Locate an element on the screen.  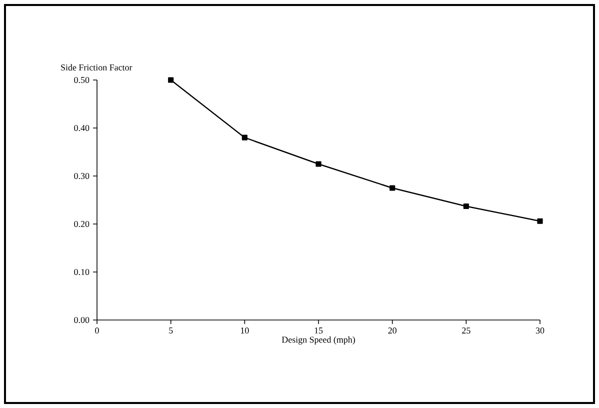
x-tick-label: 10 is located at coordinates (244, 331).